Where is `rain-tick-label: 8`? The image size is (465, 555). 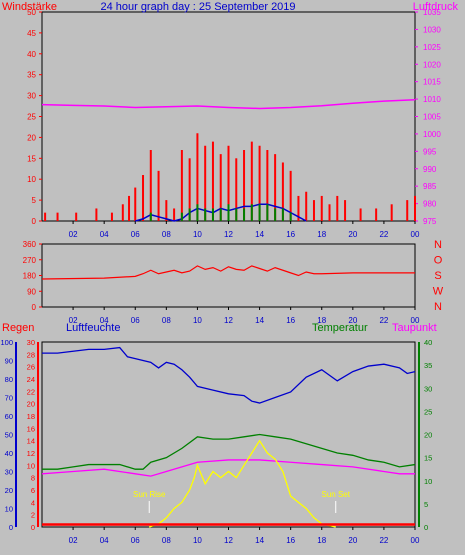
rain-tick-label: 8 is located at coordinates (33, 478).